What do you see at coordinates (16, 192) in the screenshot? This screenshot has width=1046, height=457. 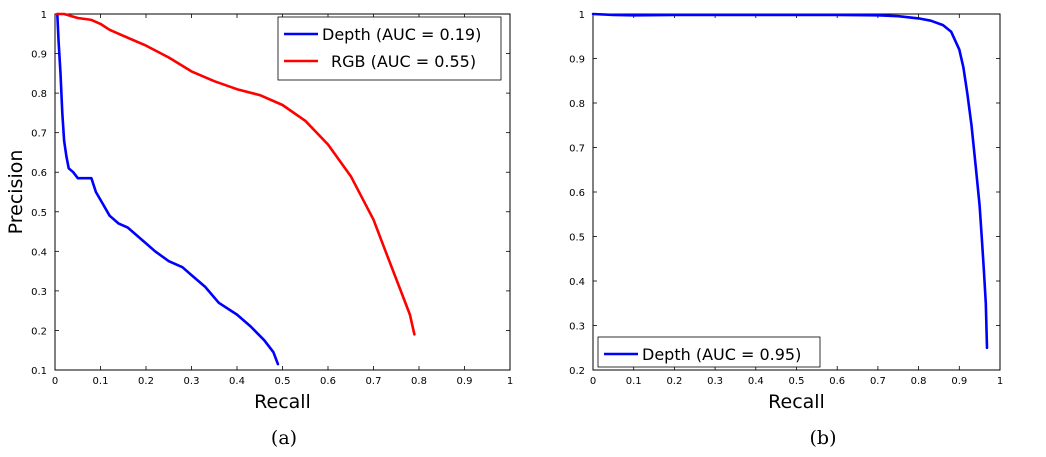 I see `y-axis-label: Precision` at bounding box center [16, 192].